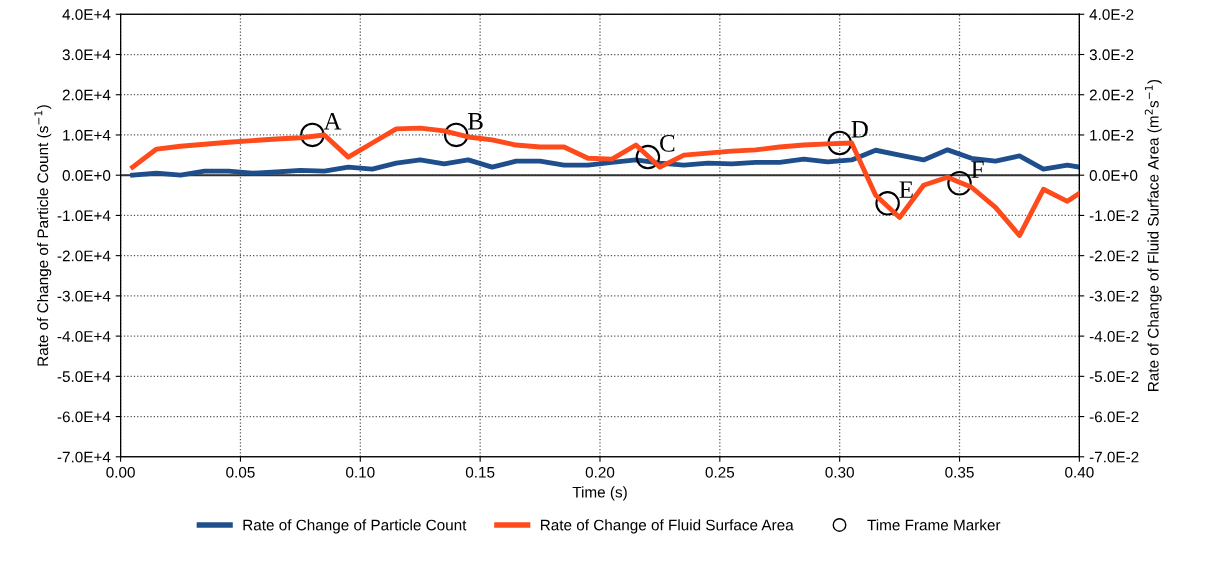 The height and width of the screenshot is (571, 1206). What do you see at coordinates (86, 14) in the screenshot?
I see `y-tick-label: 4.0E+4` at bounding box center [86, 14].